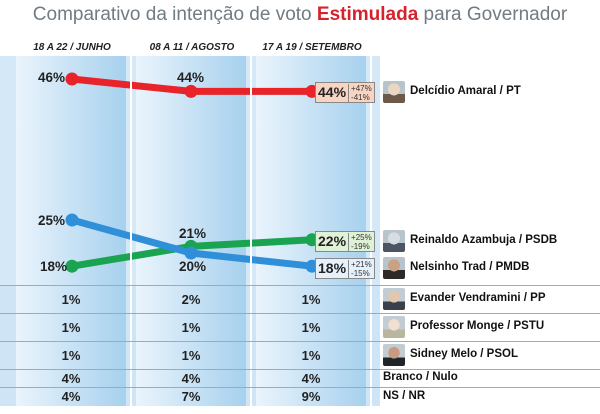  I want to click on margin-low: -41%, so click(360, 97).